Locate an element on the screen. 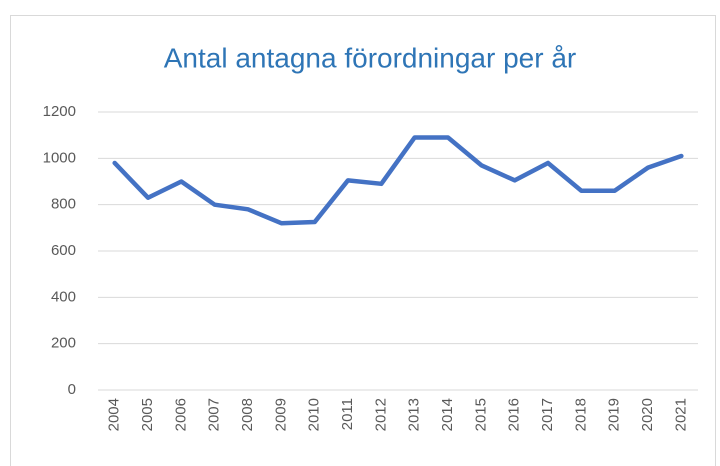  x-tick-label: 2012 is located at coordinates (380, 414).